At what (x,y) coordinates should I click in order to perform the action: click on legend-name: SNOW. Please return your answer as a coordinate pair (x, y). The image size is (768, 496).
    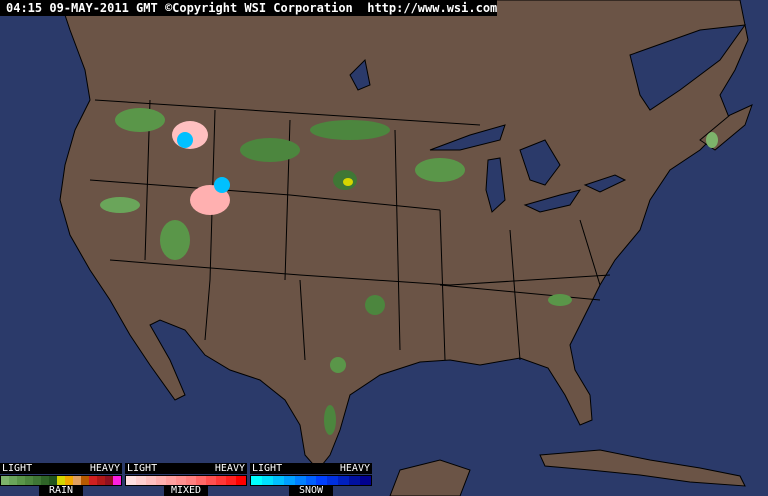
    Looking at the image, I should click on (311, 491).